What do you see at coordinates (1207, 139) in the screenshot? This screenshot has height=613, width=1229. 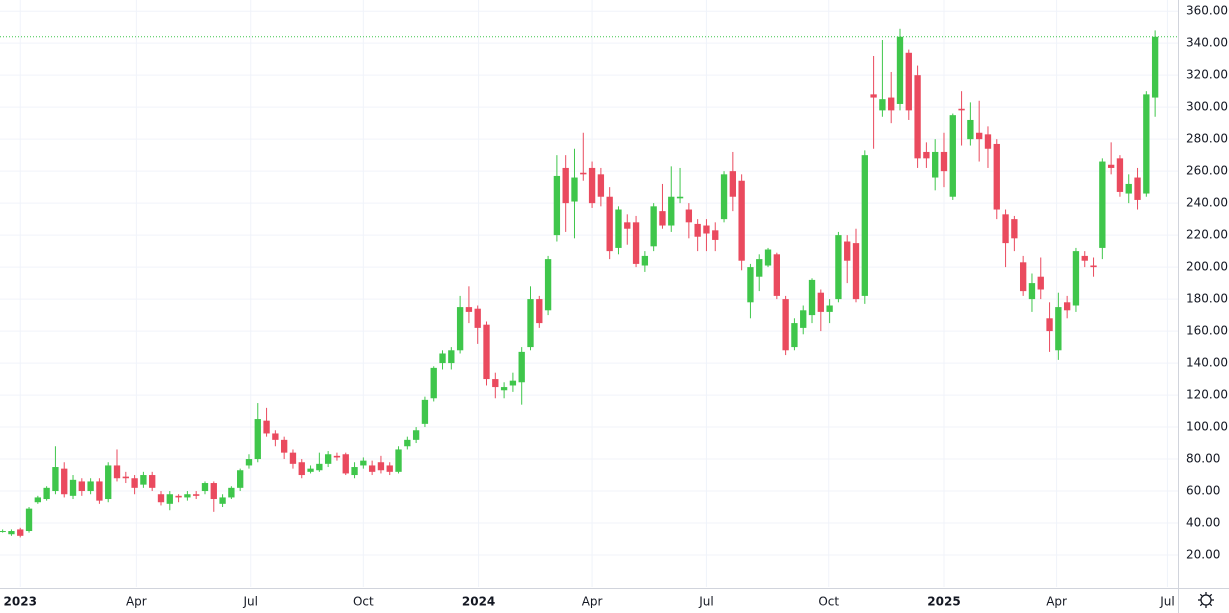 I see `y-tick-label: 280.00` at bounding box center [1207, 139].